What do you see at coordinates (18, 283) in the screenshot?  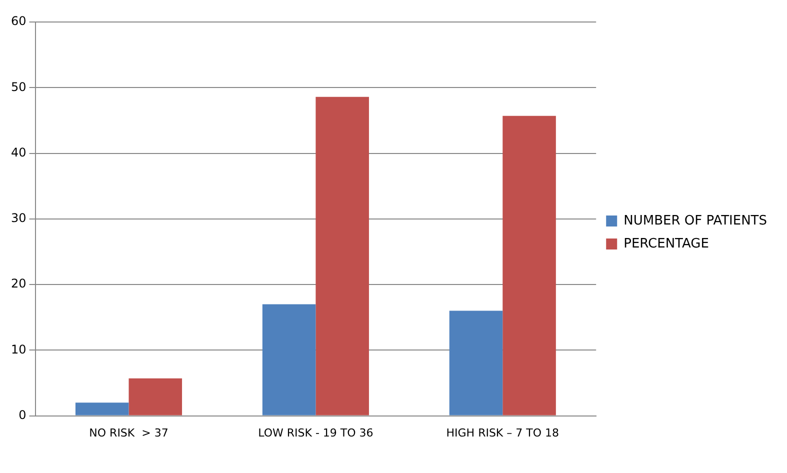 I see `y-tick-label: 20` at bounding box center [18, 283].